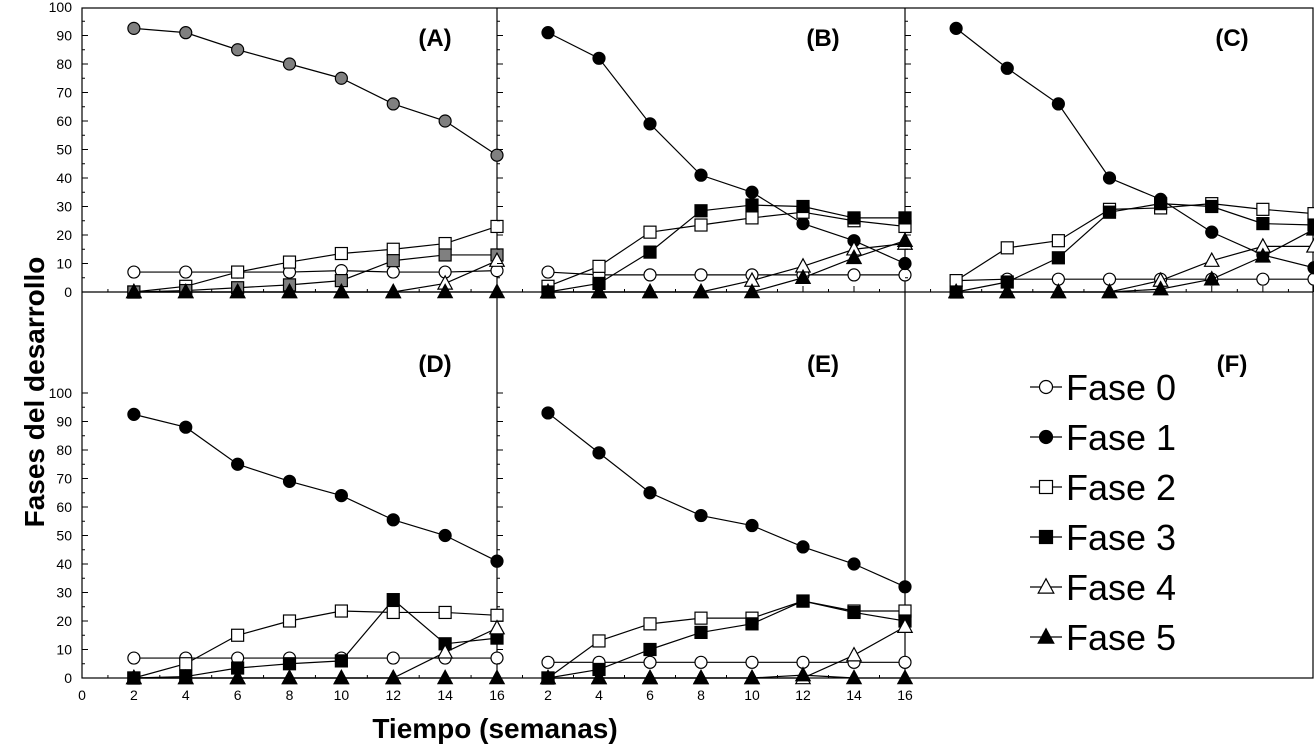 The height and width of the screenshot is (755, 1314). I want to click on panel-a: (A), so click(293, 159).